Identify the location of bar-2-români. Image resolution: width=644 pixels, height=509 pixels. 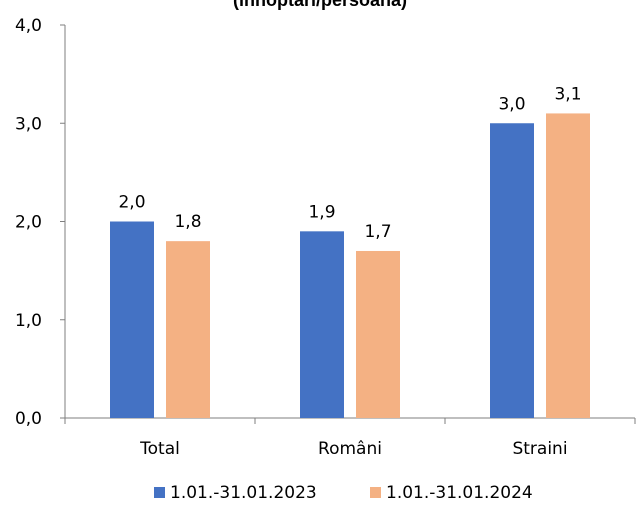
(378, 334).